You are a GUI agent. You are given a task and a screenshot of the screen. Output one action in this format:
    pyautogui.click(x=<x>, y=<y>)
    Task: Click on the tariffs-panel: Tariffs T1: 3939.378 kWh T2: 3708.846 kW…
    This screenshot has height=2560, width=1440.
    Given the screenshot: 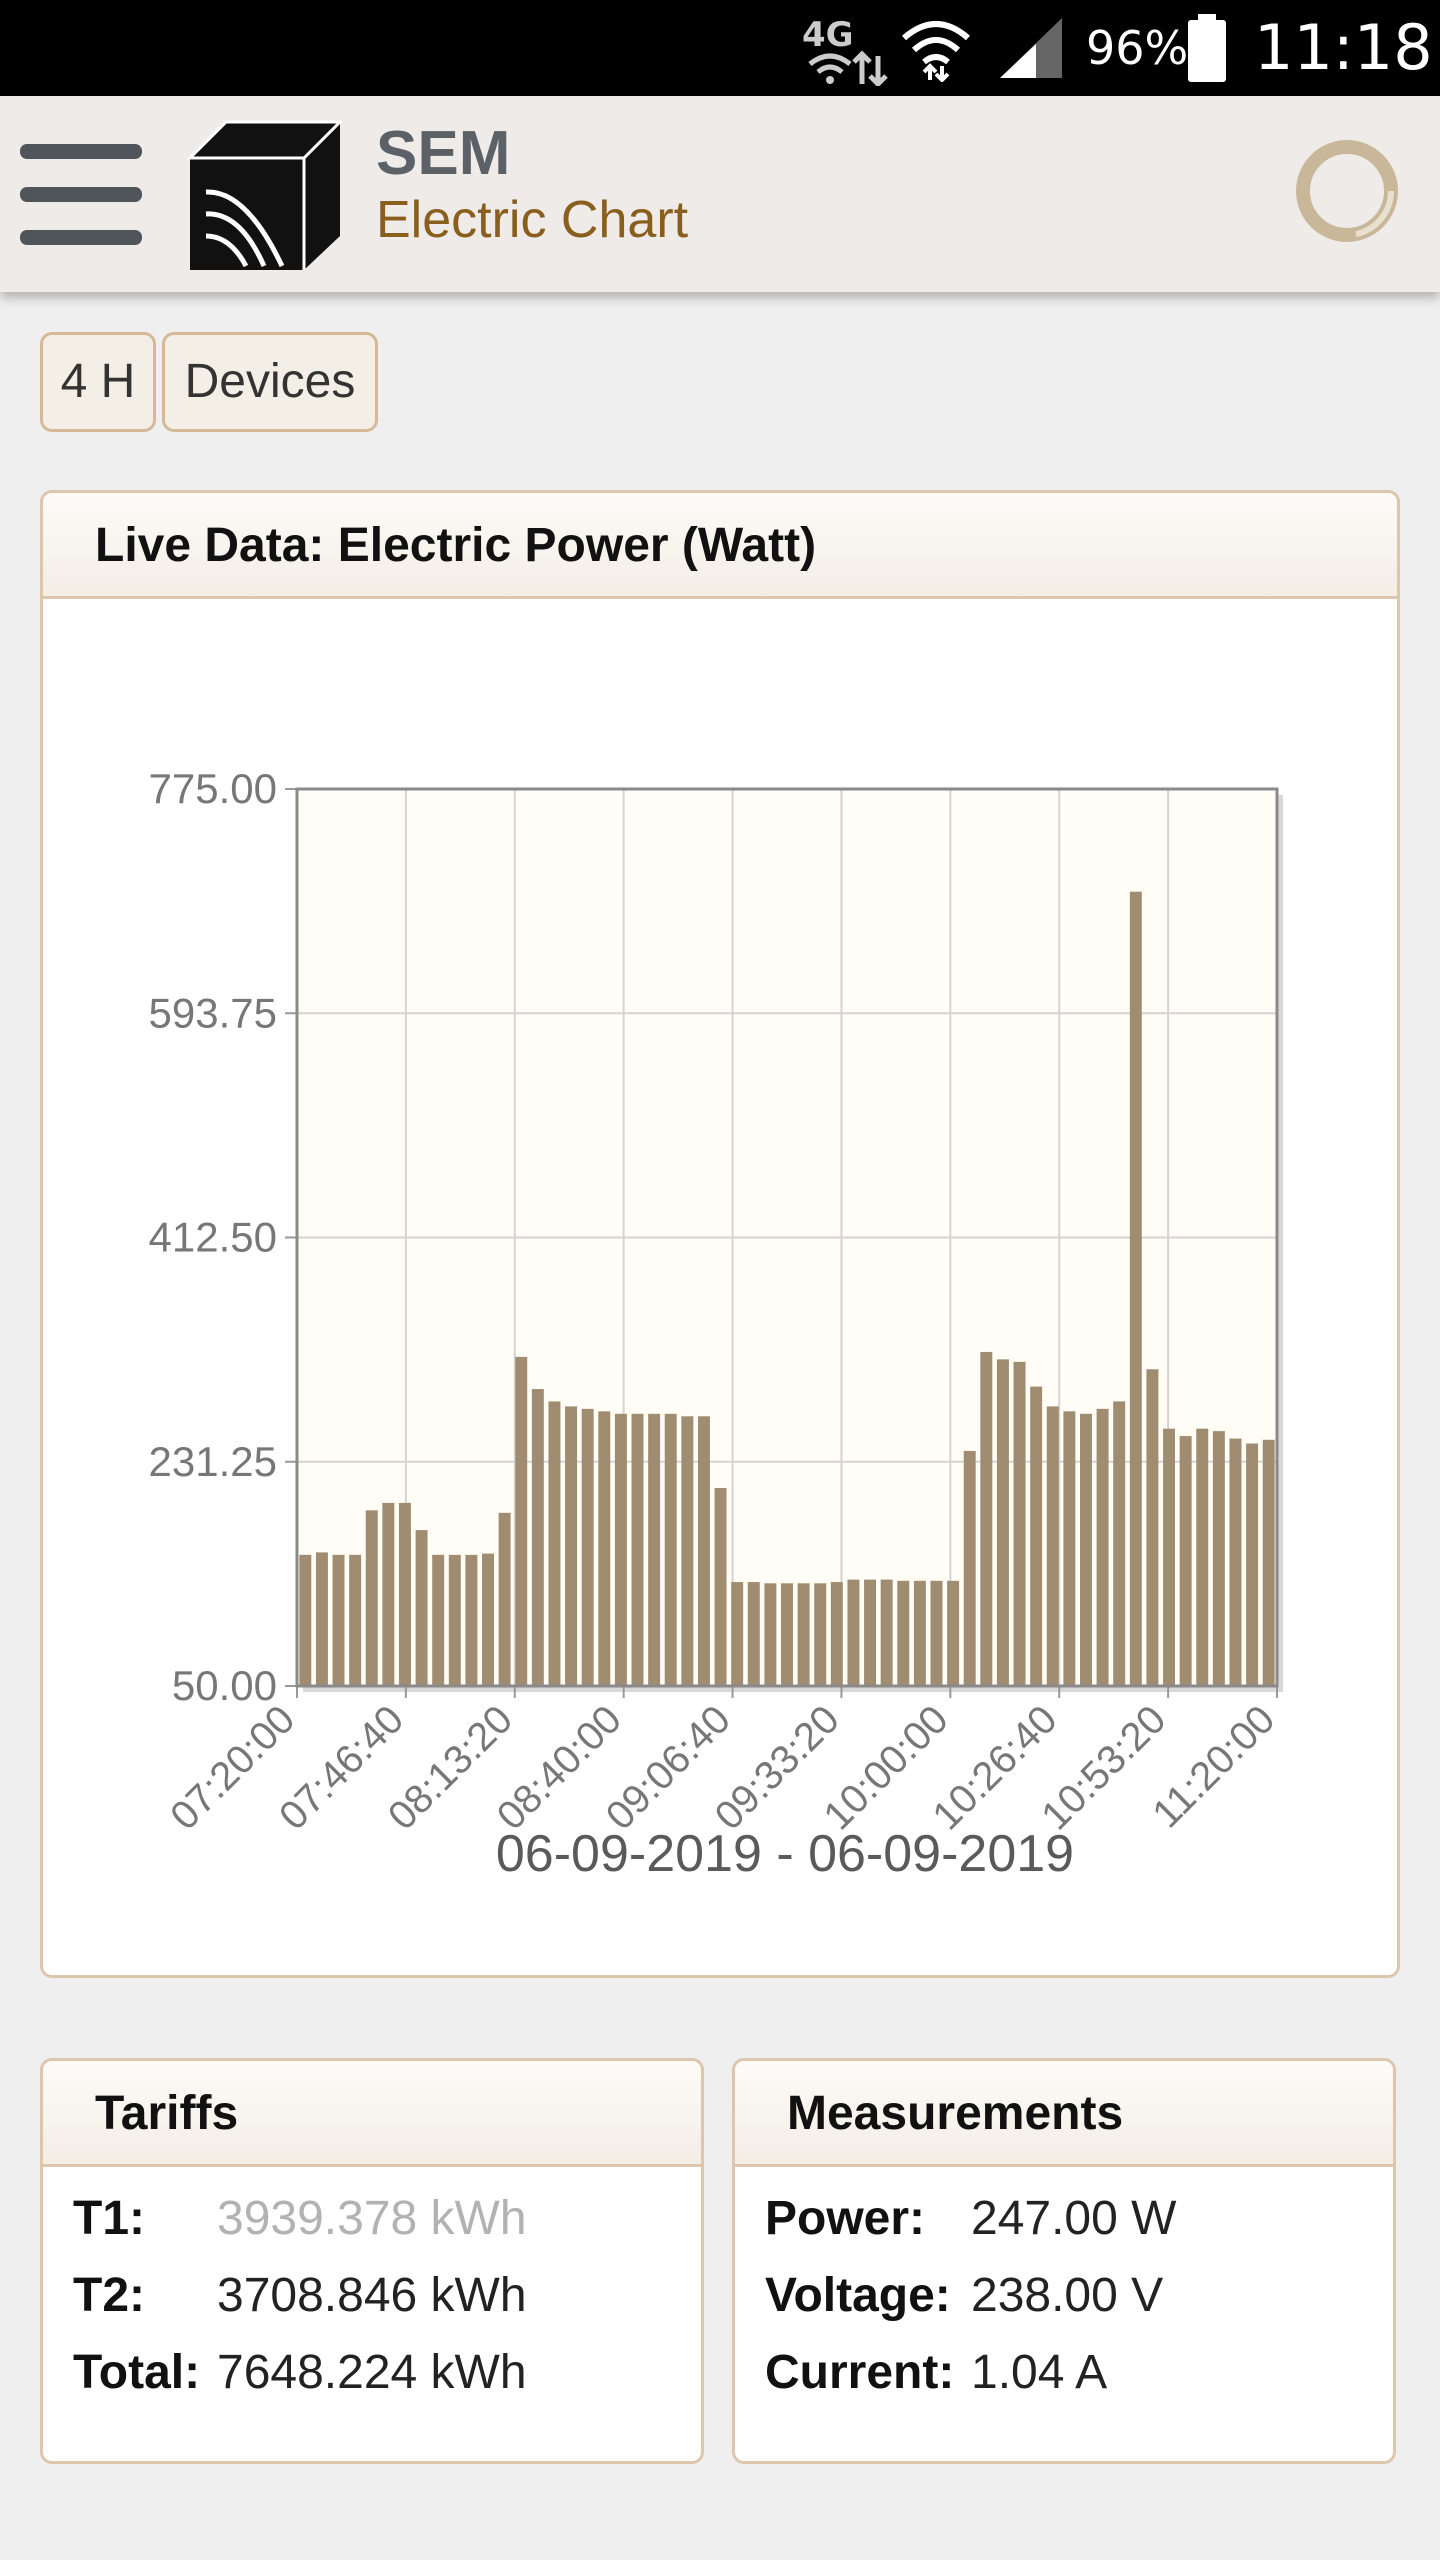 What is the action you would take?
    pyautogui.click(x=372, y=2261)
    